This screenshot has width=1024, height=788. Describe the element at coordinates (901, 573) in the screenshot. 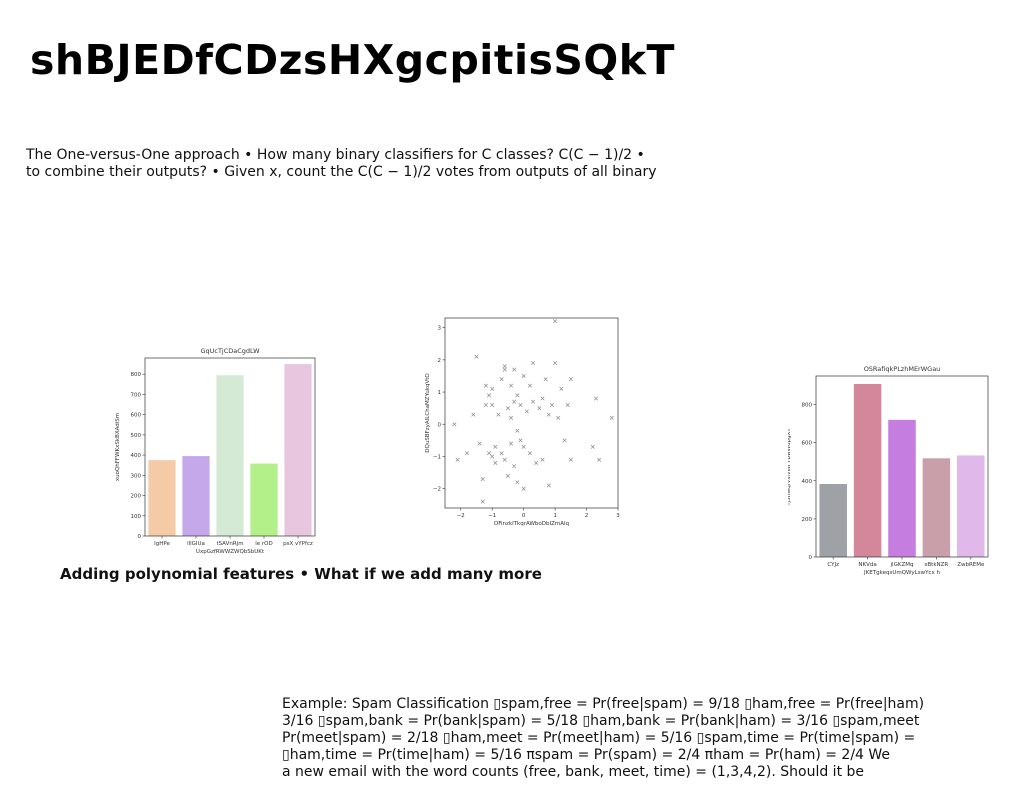

I see `x-axis-label: JKETgkeqsUmQWyLswYcx h` at that location.